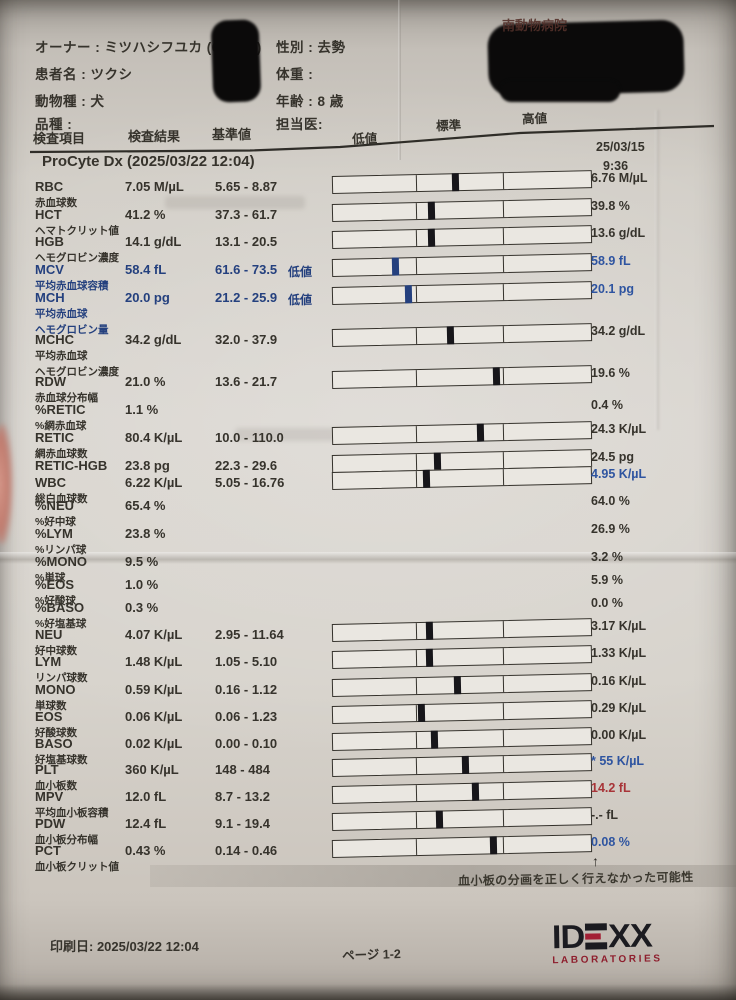 This screenshot has height=1000, width=736. Describe the element at coordinates (657, 270) in the screenshot. I see `paper-crease-vertical-right` at that location.